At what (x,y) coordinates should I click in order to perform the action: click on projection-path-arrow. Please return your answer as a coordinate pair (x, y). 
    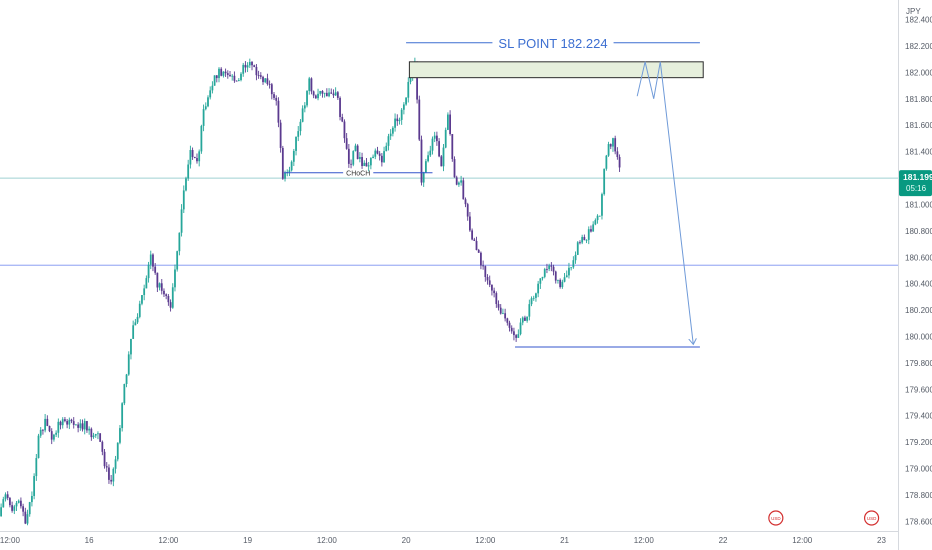
    Looking at the image, I should click on (664, 203).